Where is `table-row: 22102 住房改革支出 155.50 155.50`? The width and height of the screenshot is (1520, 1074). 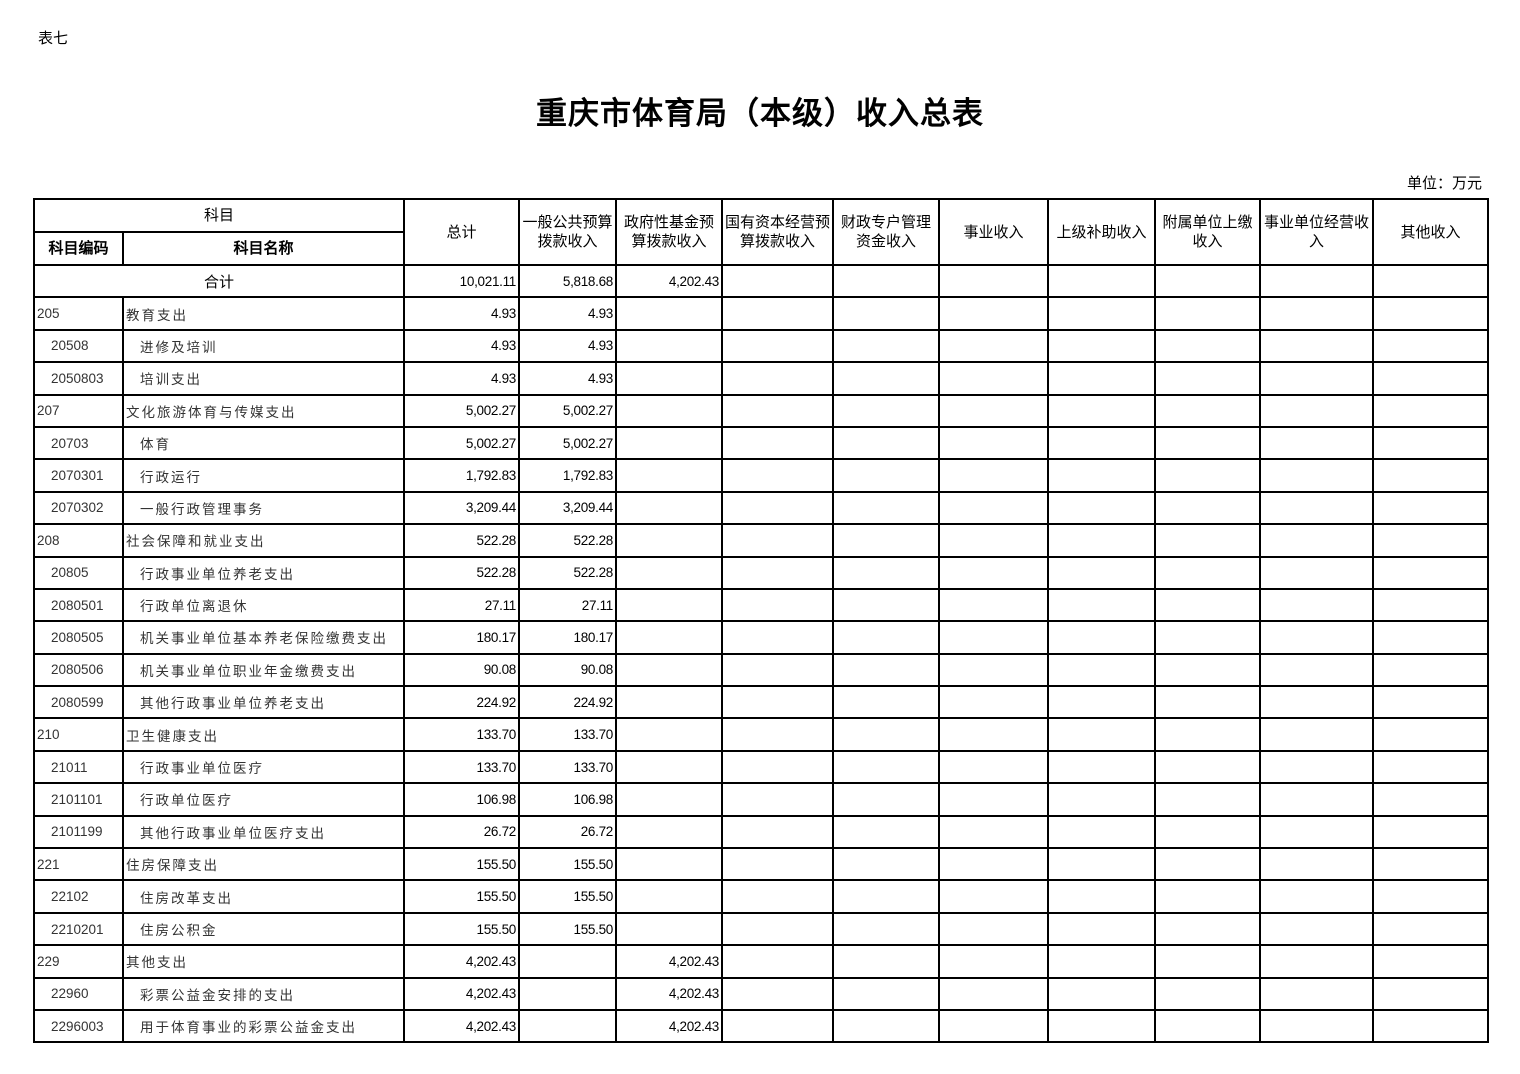 table-row: 22102 住房改革支出 155.50 155.50 is located at coordinates (761, 896).